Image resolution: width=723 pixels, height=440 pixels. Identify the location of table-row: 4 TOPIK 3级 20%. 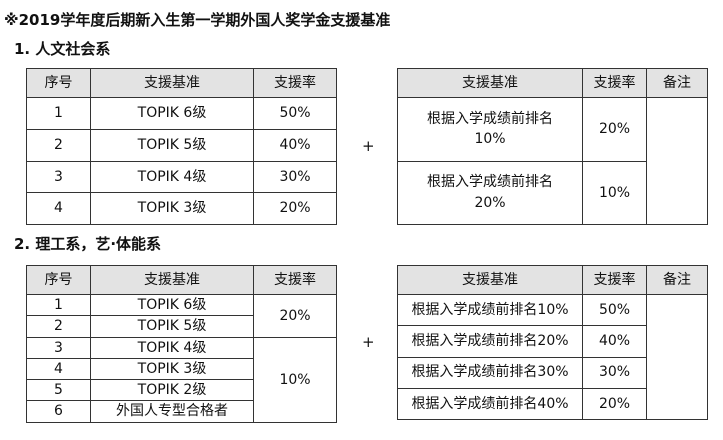
(181, 208).